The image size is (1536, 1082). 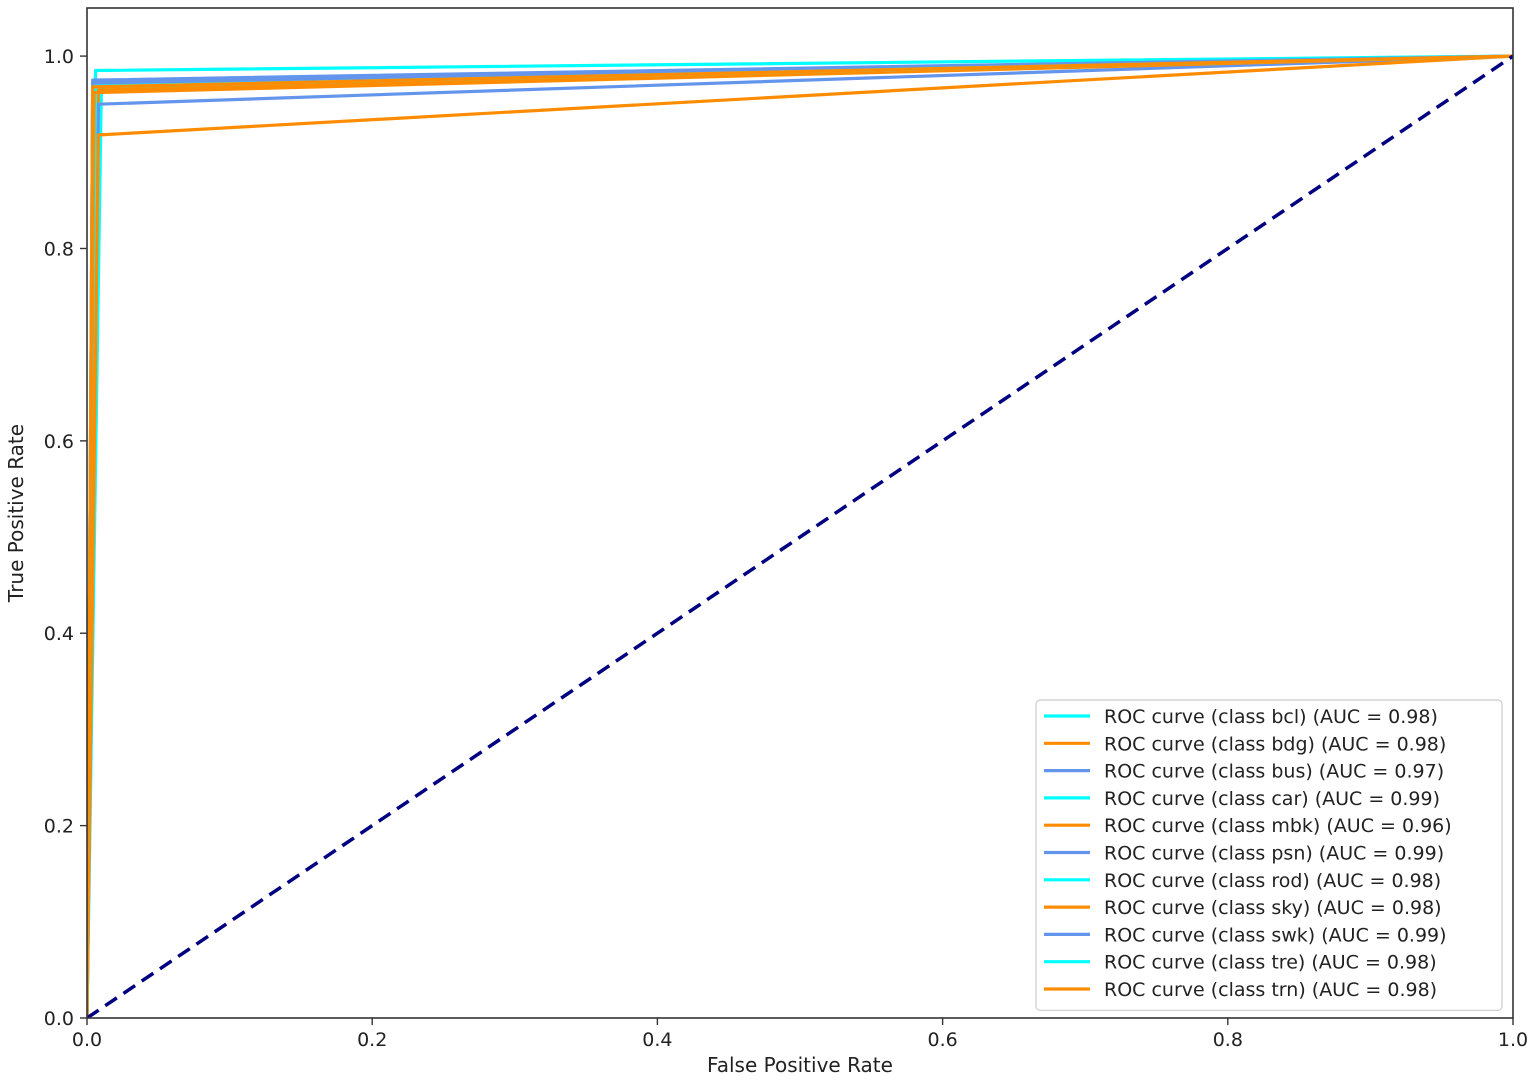 What do you see at coordinates (657, 1040) in the screenshot?
I see `x-tick-label-2: 0.4` at bounding box center [657, 1040].